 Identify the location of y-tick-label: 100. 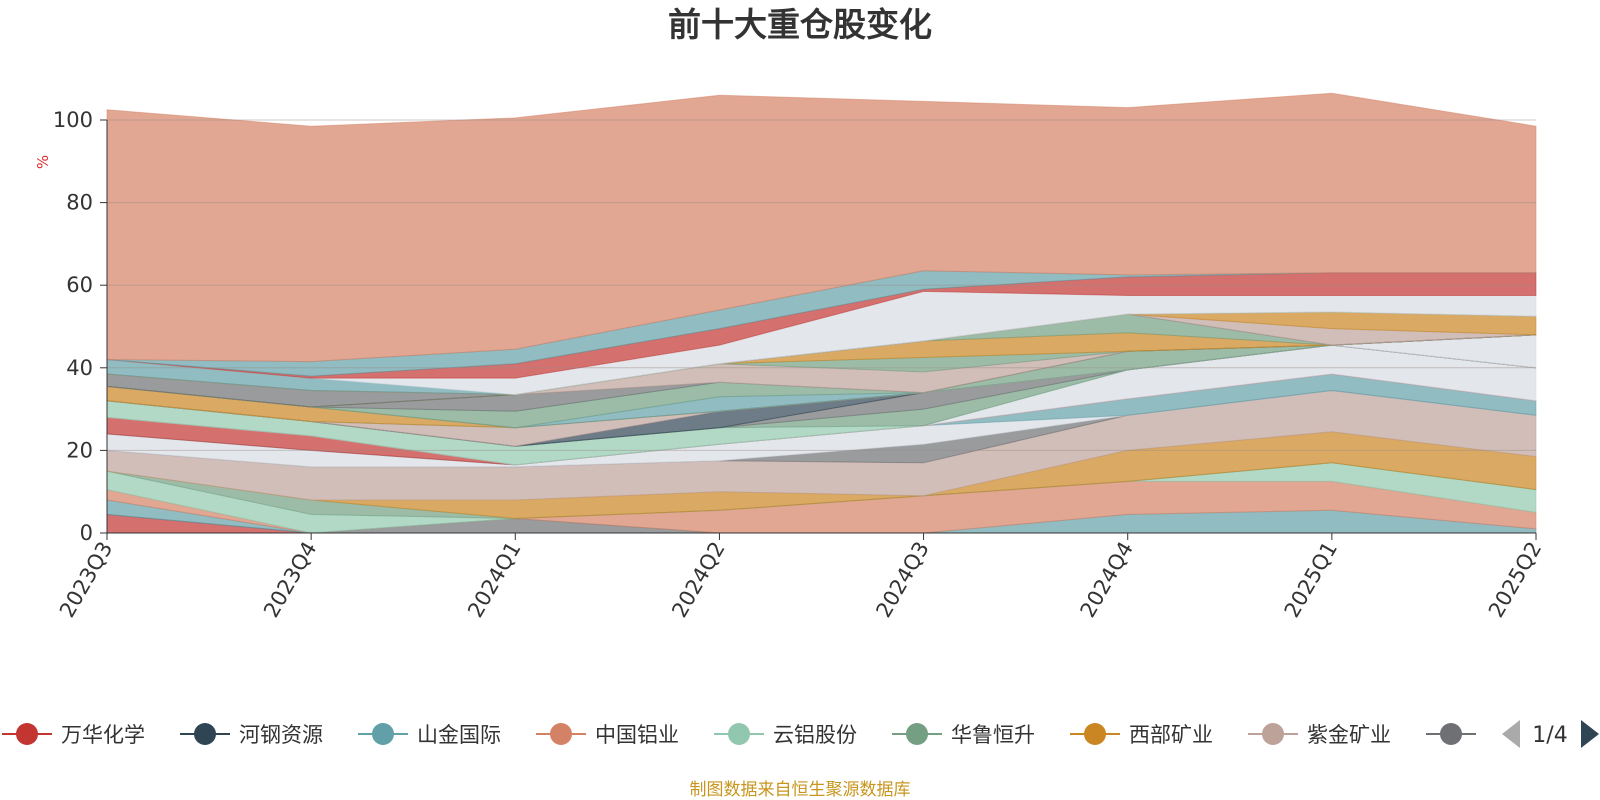
(73, 120).